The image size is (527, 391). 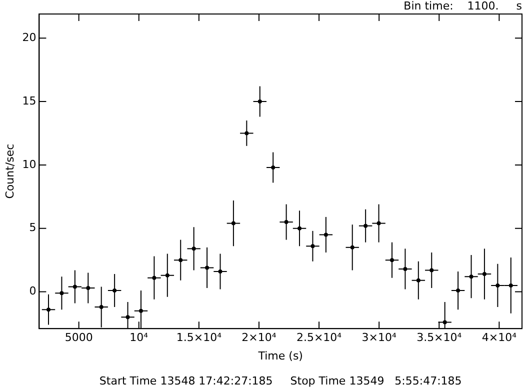 I want to click on text: Bin time: 1100. s, so click(x=463, y=6).